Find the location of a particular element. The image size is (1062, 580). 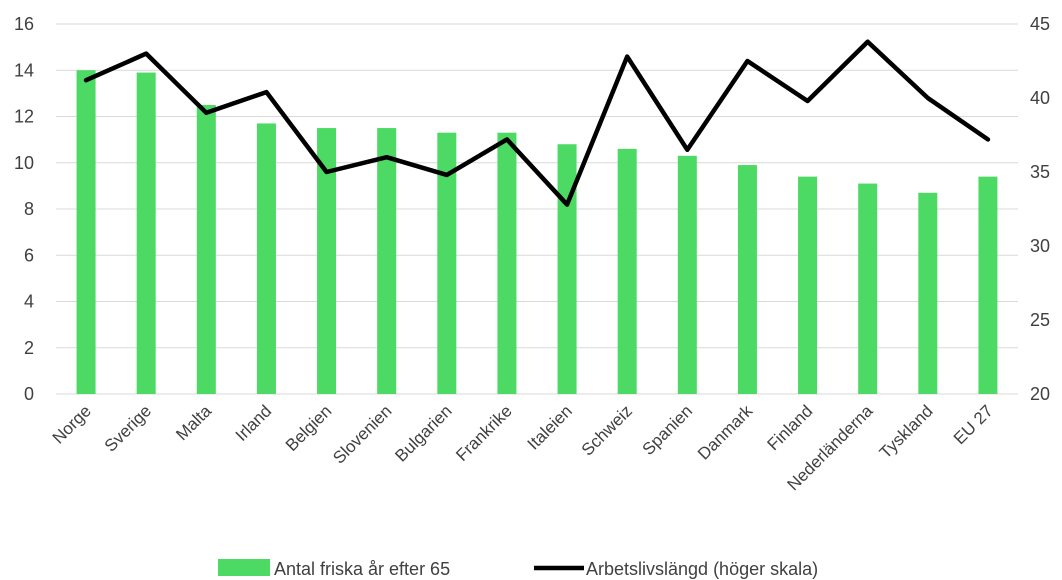

category-label: Malta is located at coordinates (193, 422).